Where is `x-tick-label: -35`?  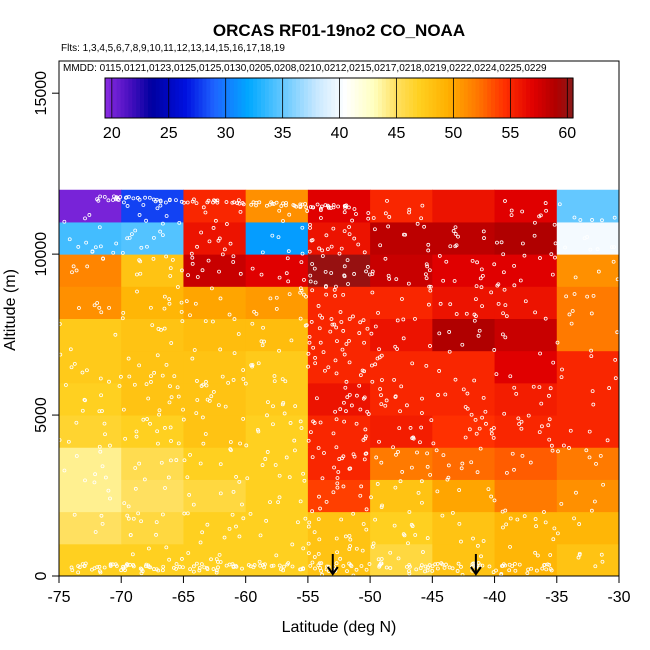 x-tick-label: -35 is located at coordinates (556, 597).